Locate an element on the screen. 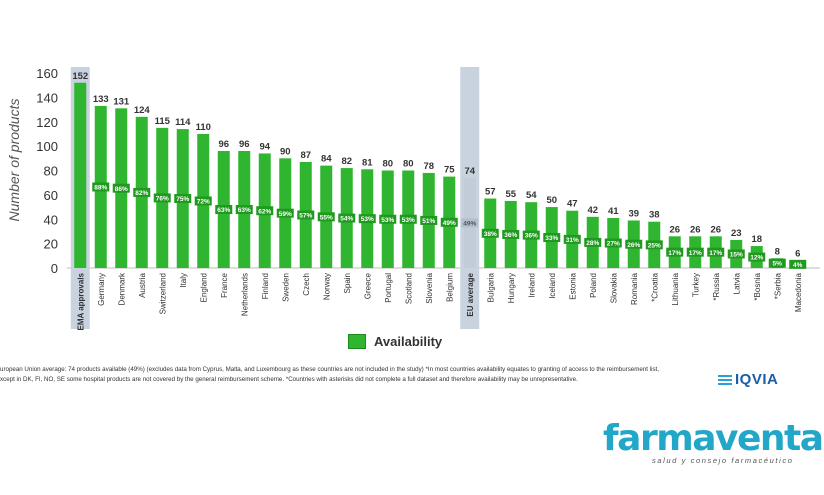 The width and height of the screenshot is (824, 495). bar-value-label: 115 is located at coordinates (163, 121).